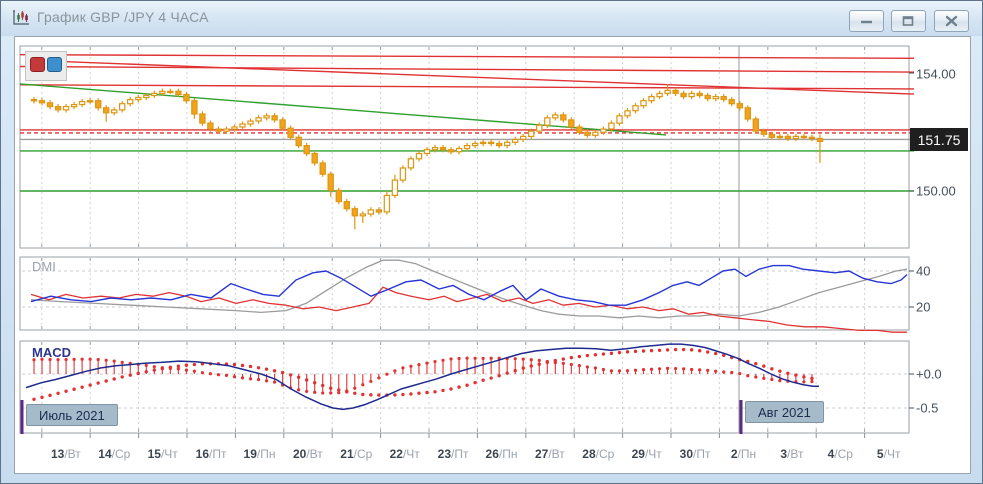 Image resolution: width=983 pixels, height=484 pixels. Describe the element at coordinates (307, 454) in the screenshot. I see `xaxis-label: 20/Вт` at that location.